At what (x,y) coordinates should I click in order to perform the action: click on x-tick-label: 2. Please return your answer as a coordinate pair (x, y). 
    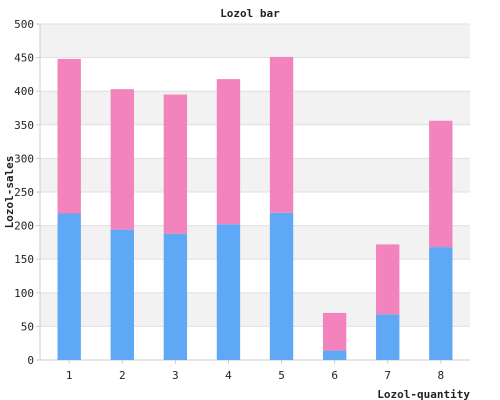
    Looking at the image, I should click on (122, 375).